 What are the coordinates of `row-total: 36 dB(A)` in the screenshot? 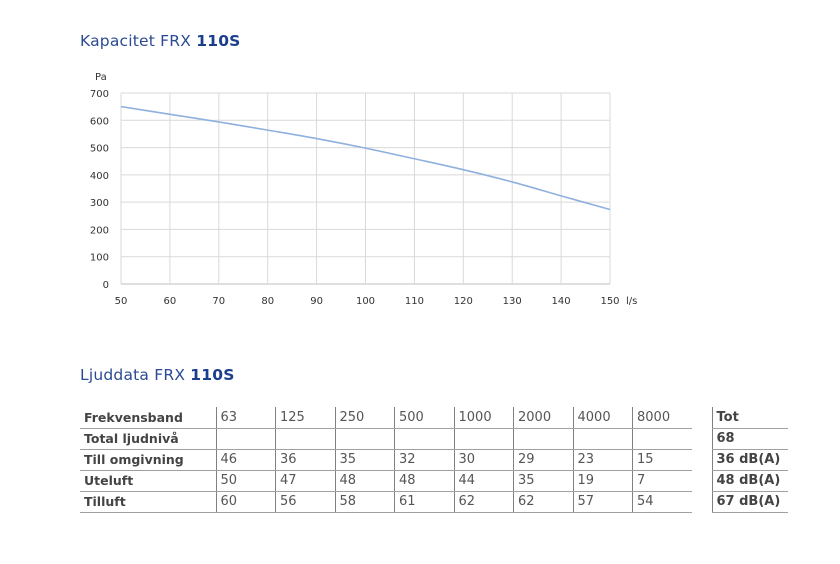 It's located at (749, 460).